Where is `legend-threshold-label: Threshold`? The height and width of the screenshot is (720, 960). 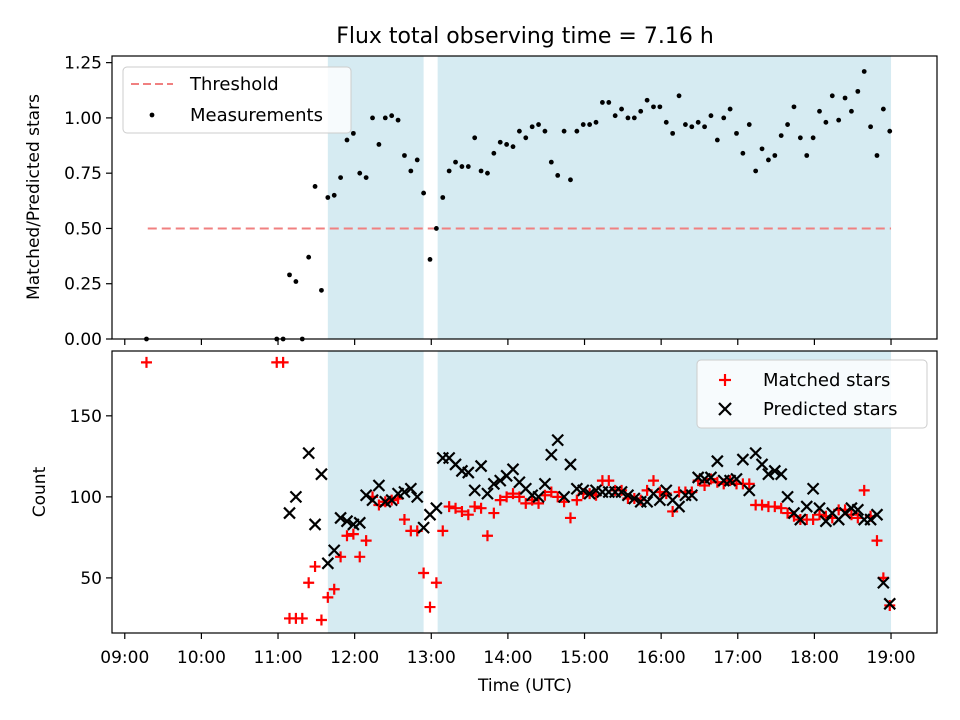
legend-threshold-label: Threshold is located at coordinates (234, 84).